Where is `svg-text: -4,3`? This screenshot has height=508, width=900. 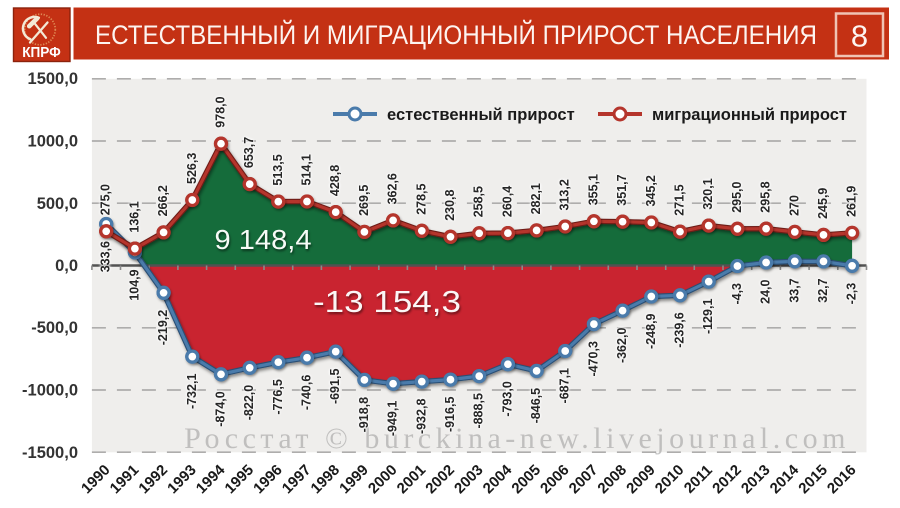 svg-text: -4,3 is located at coordinates (737, 294).